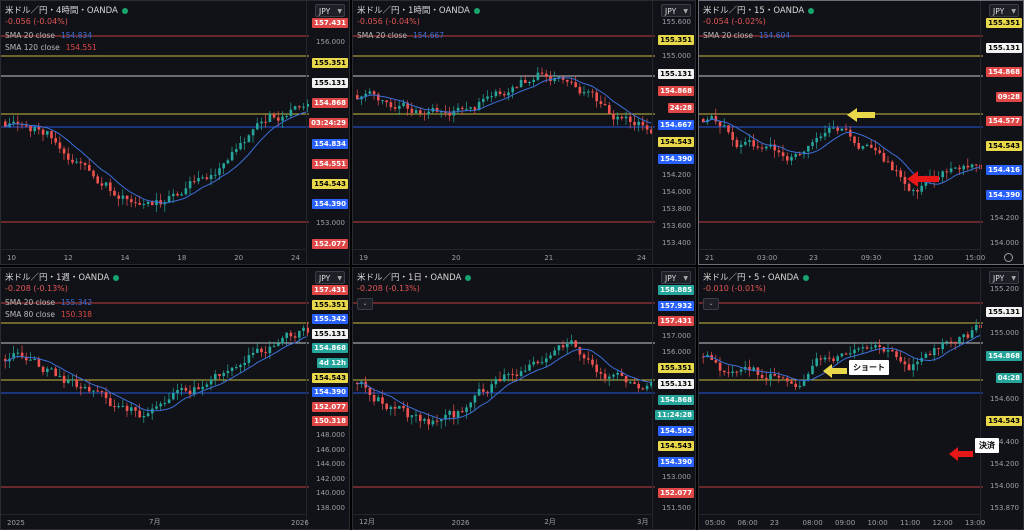 Image resolution: width=1024 pixels, height=530 pixels. I want to click on price-tick: 146.000, so click(330, 449).